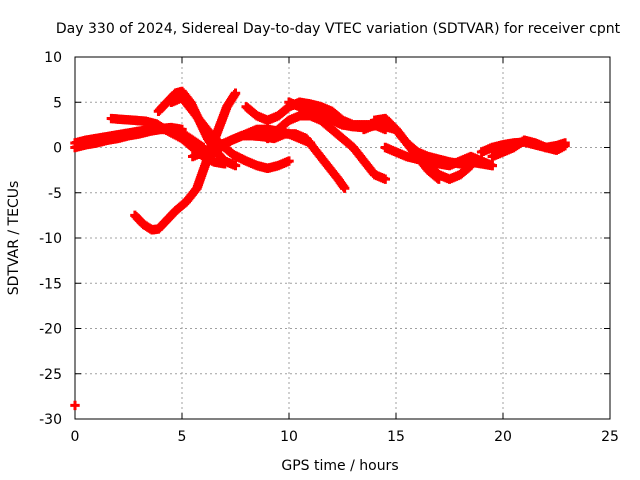  I want to click on y-tick-label: -25, so click(50, 375).